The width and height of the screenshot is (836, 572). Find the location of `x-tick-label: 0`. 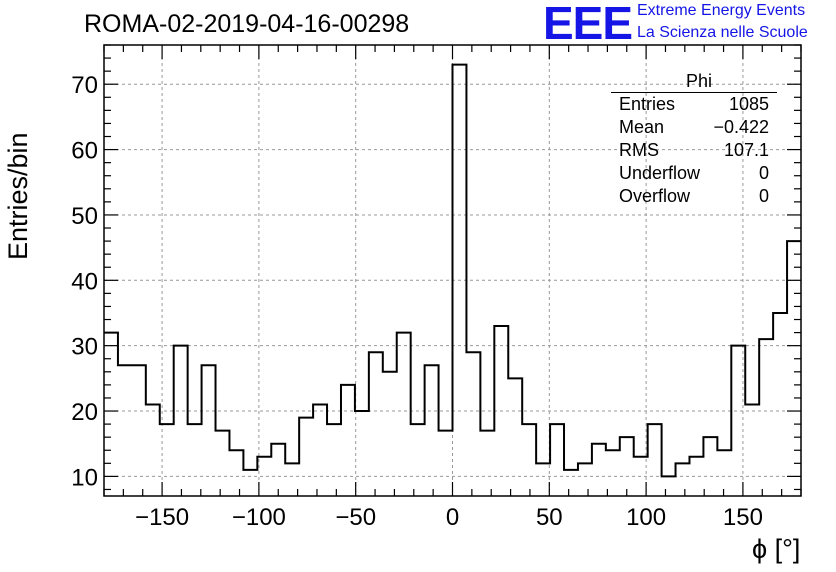

x-tick-label: 0 is located at coordinates (452, 517).